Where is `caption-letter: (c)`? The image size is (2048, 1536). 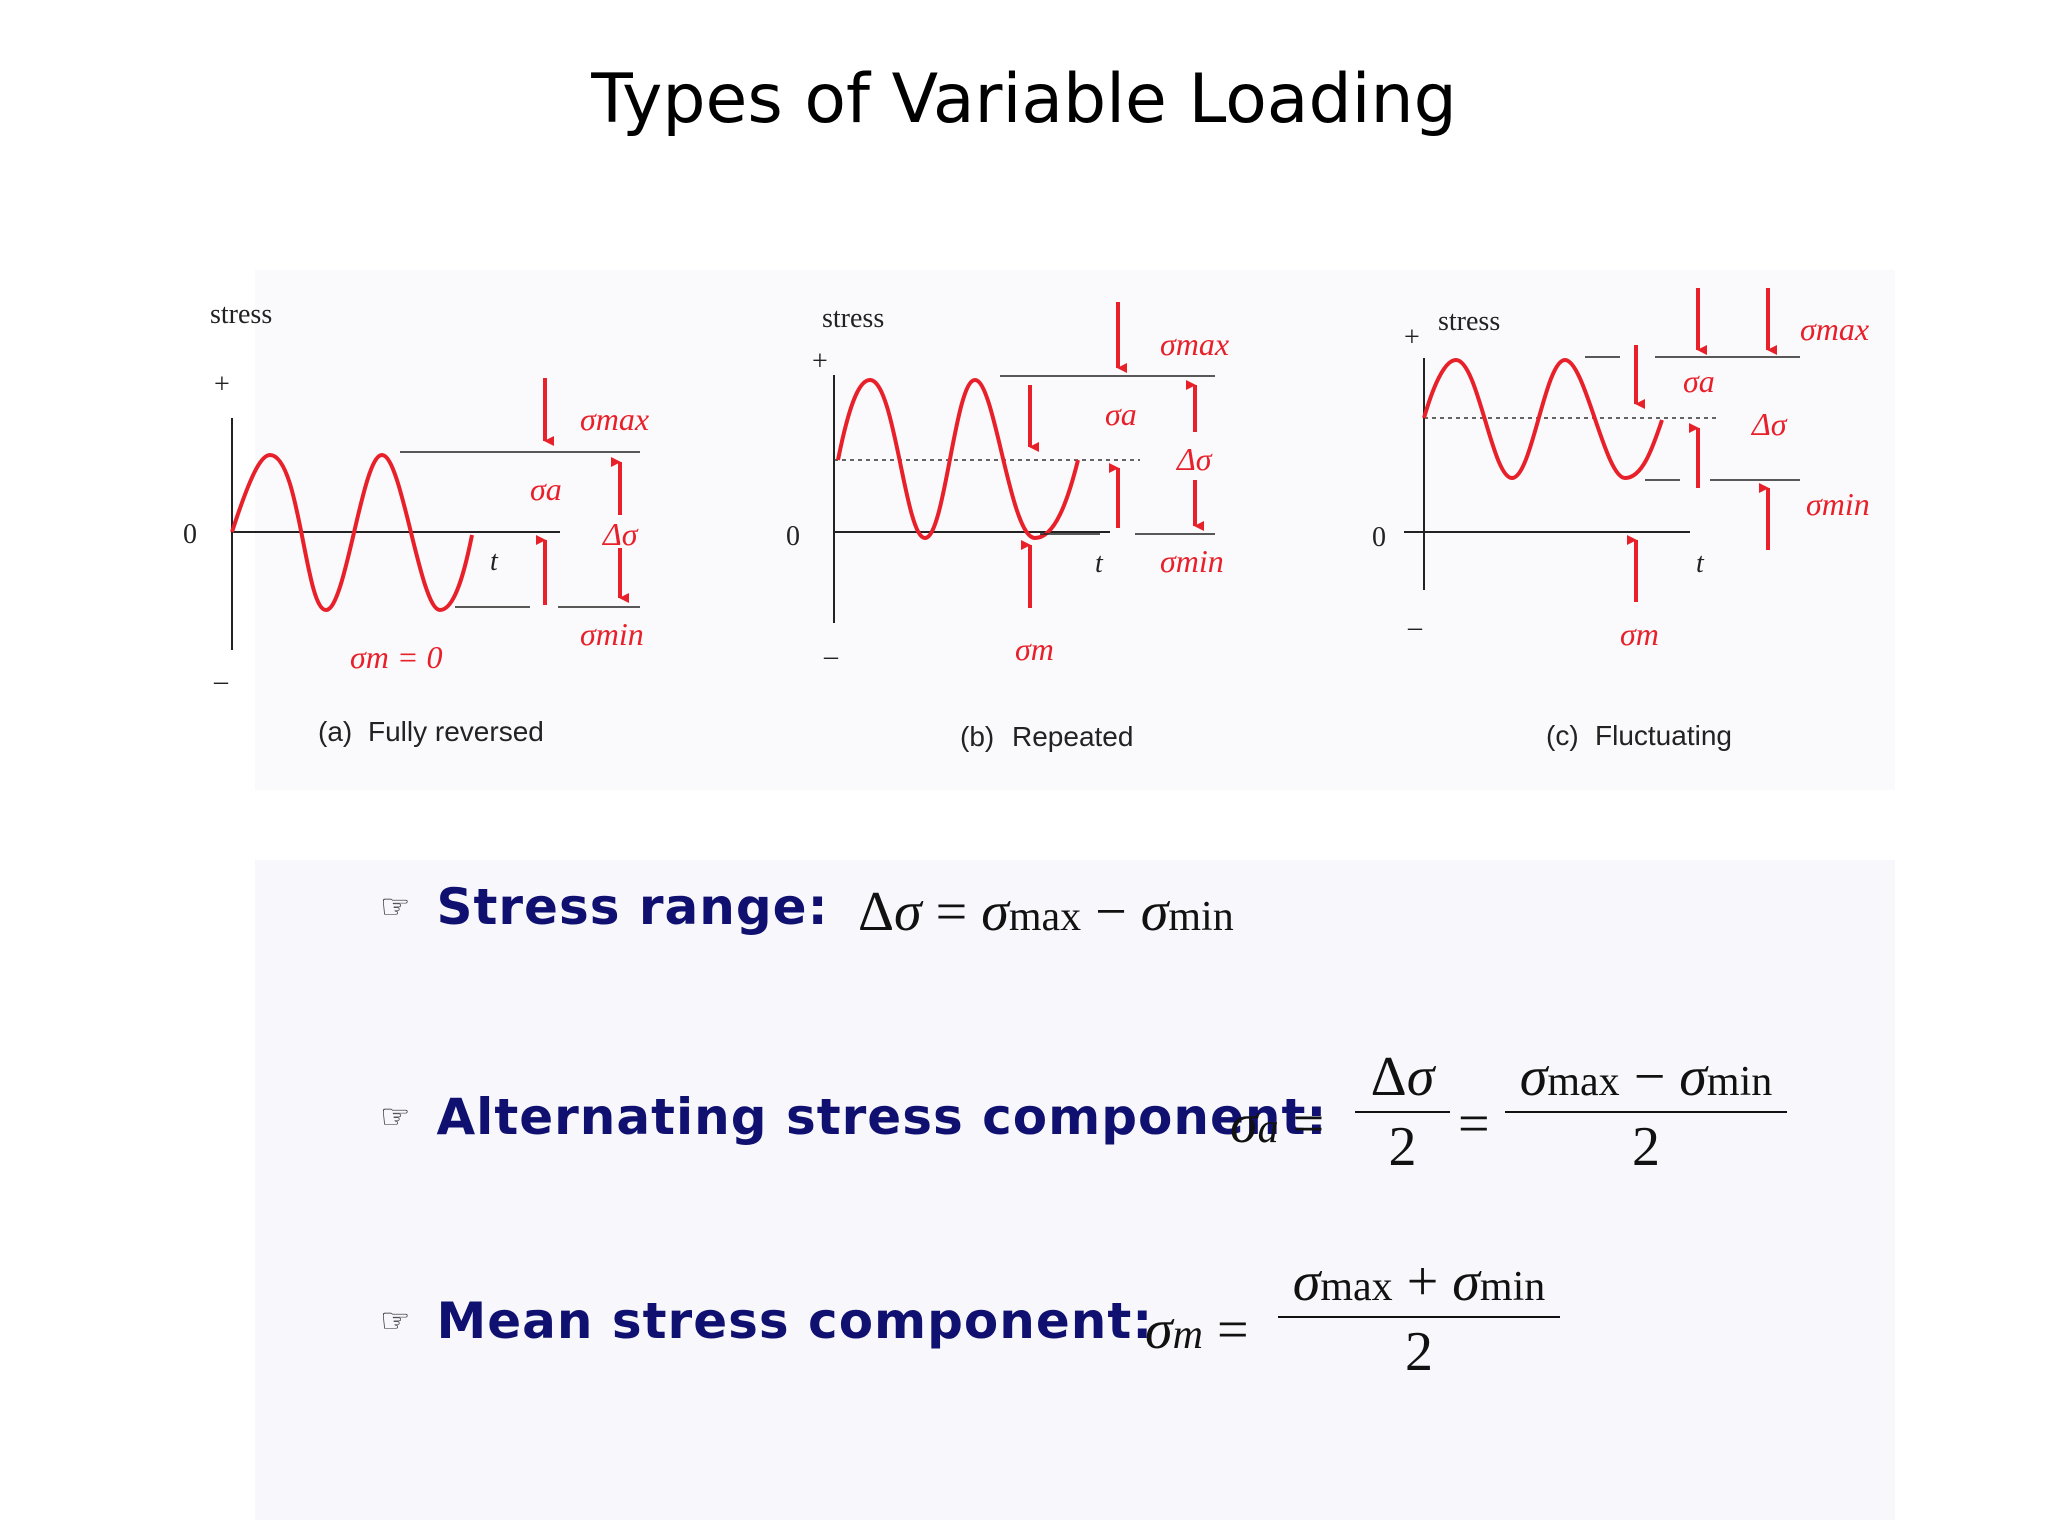
caption-letter: (c) is located at coordinates (1562, 735).